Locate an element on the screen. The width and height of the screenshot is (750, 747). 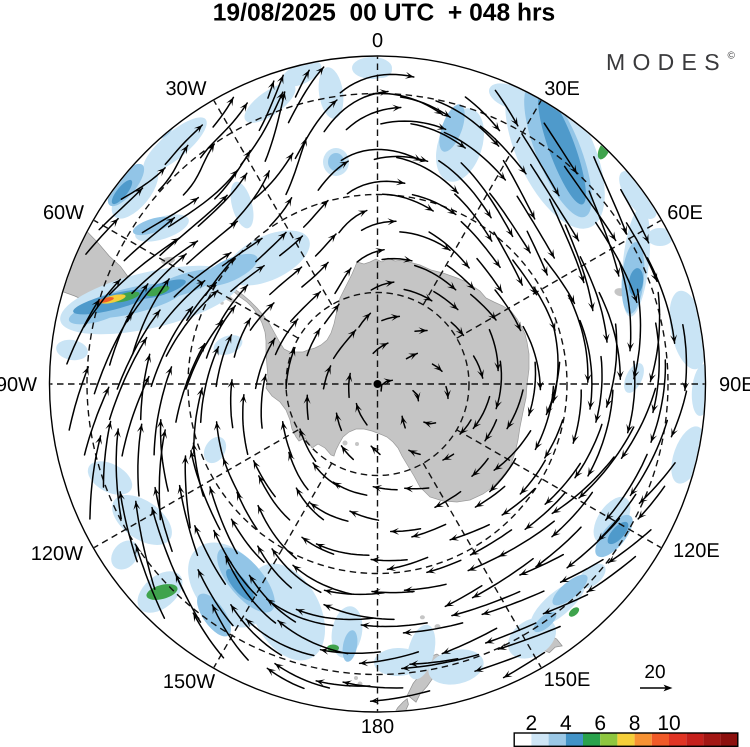
svg-text: 6 is located at coordinates (600, 723).